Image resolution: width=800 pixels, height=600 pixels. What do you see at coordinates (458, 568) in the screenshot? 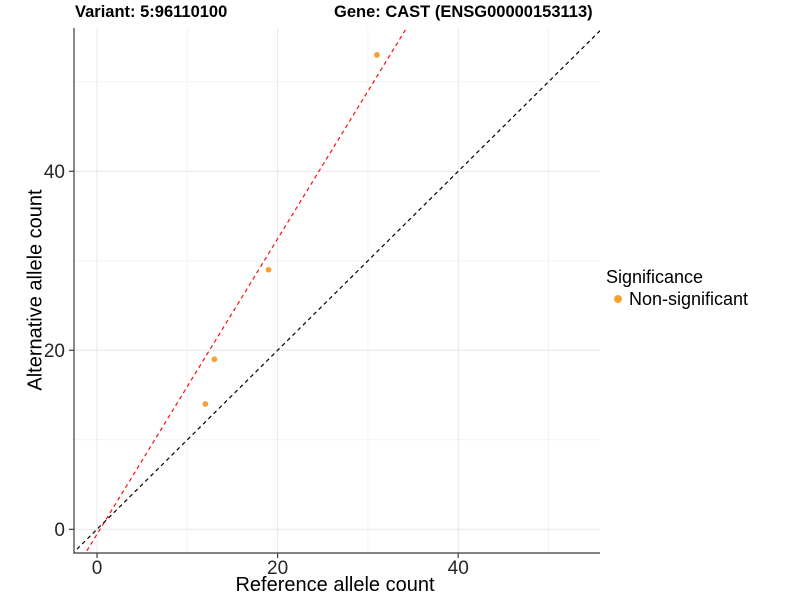
I see `x-tick-label: 40` at bounding box center [458, 568].